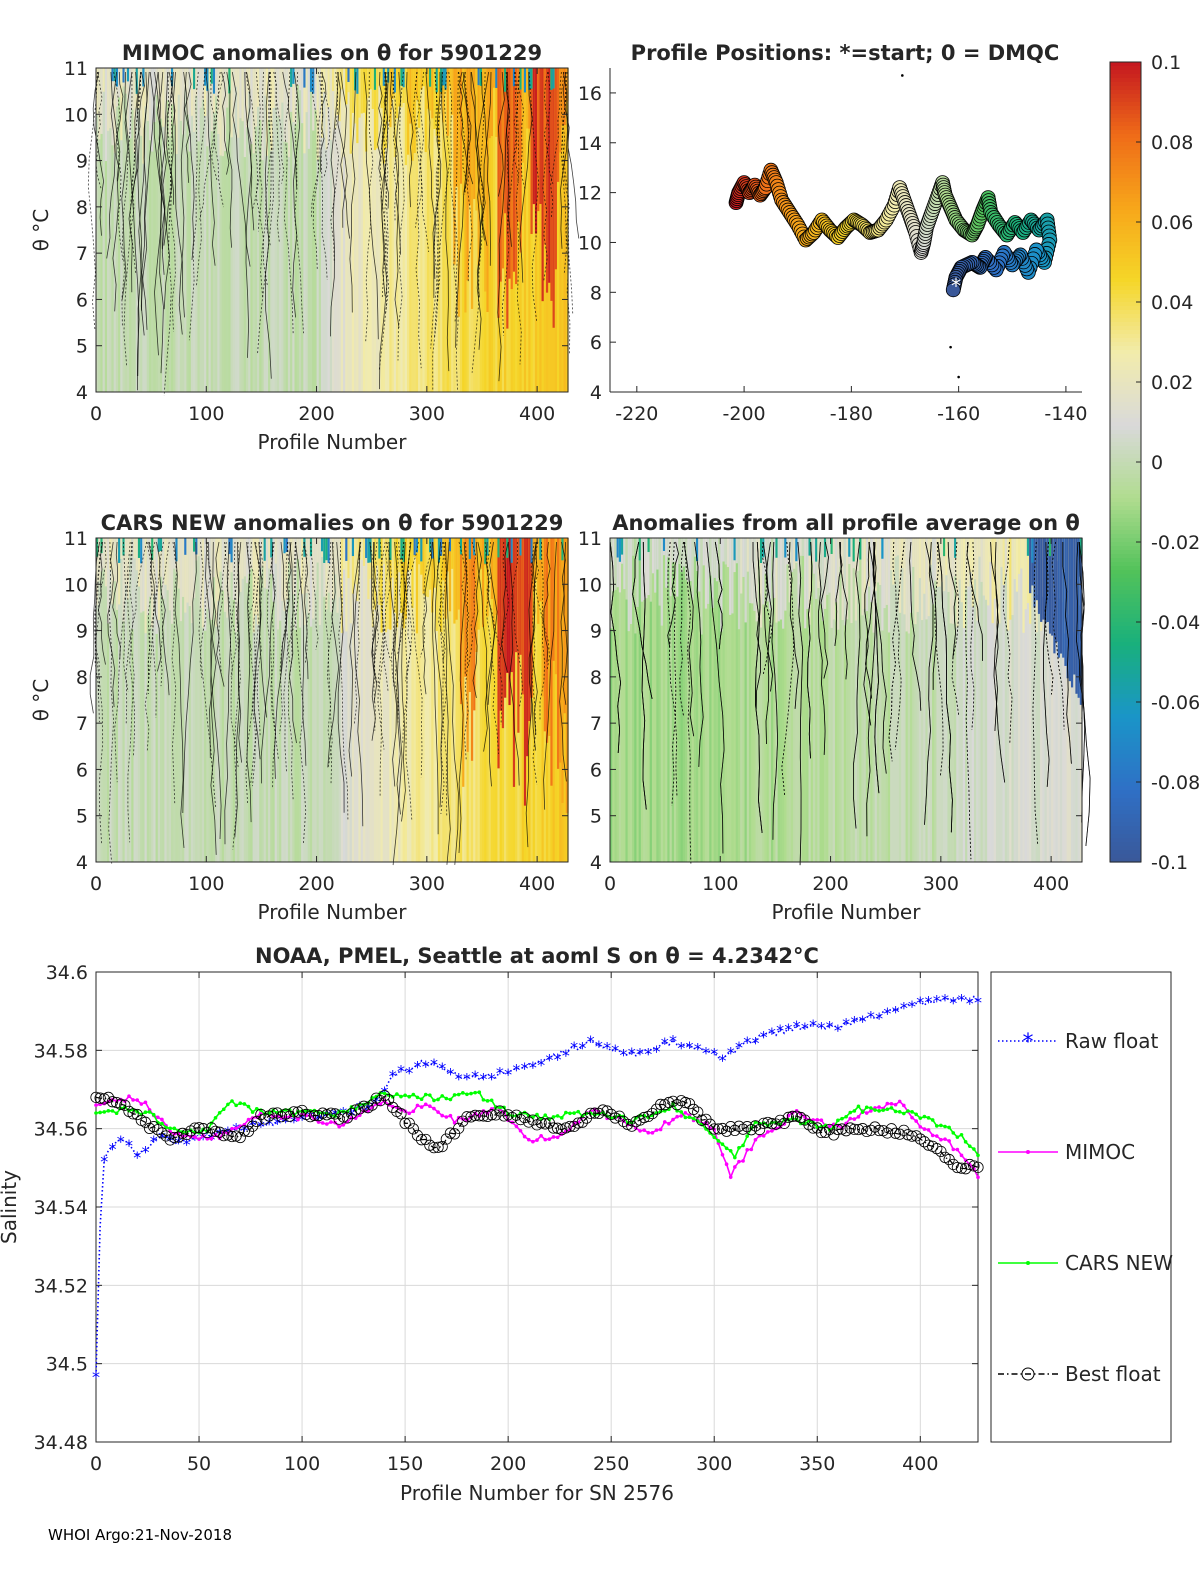 The height and width of the screenshot is (1575, 1200). What do you see at coordinates (797, 550) in the screenshot?
I see `allprof-cell-edge` at bounding box center [797, 550].